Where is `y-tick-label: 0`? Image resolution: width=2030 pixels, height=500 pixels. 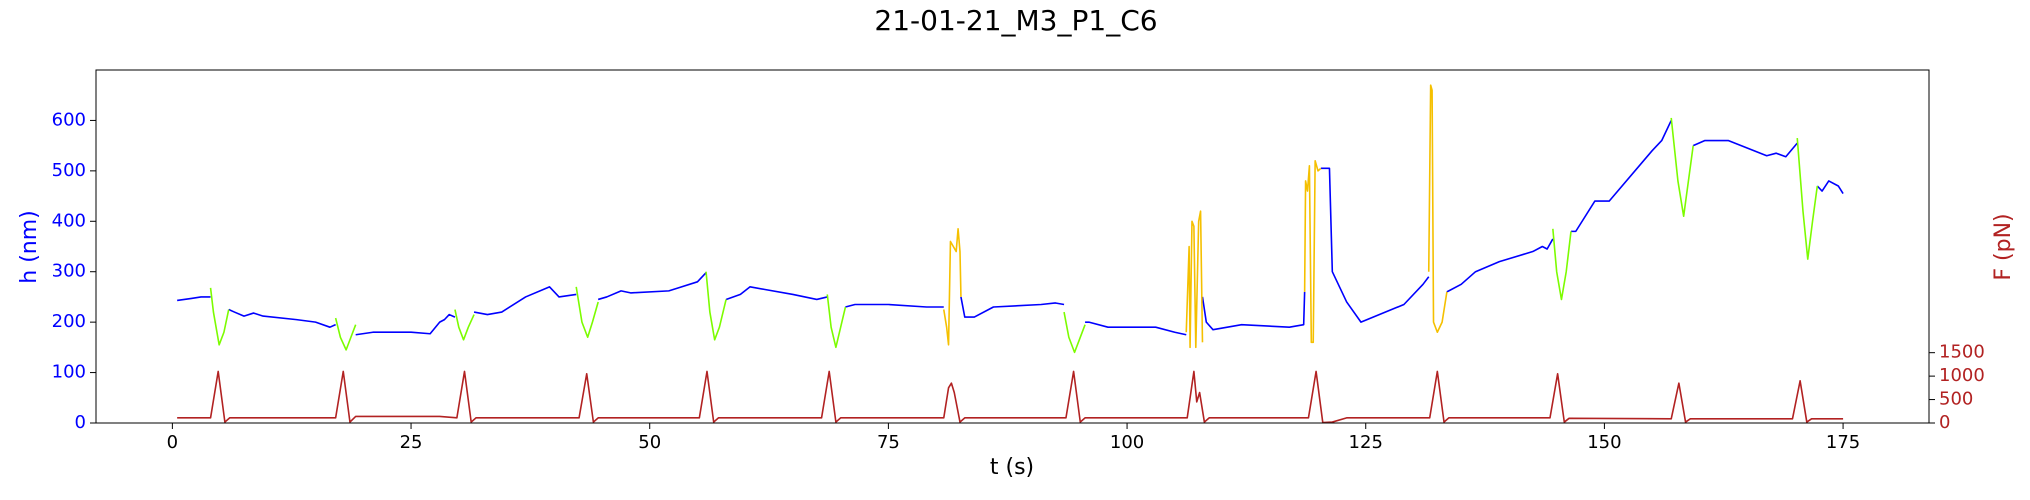
y-tick-label: 0 is located at coordinates (80, 422).